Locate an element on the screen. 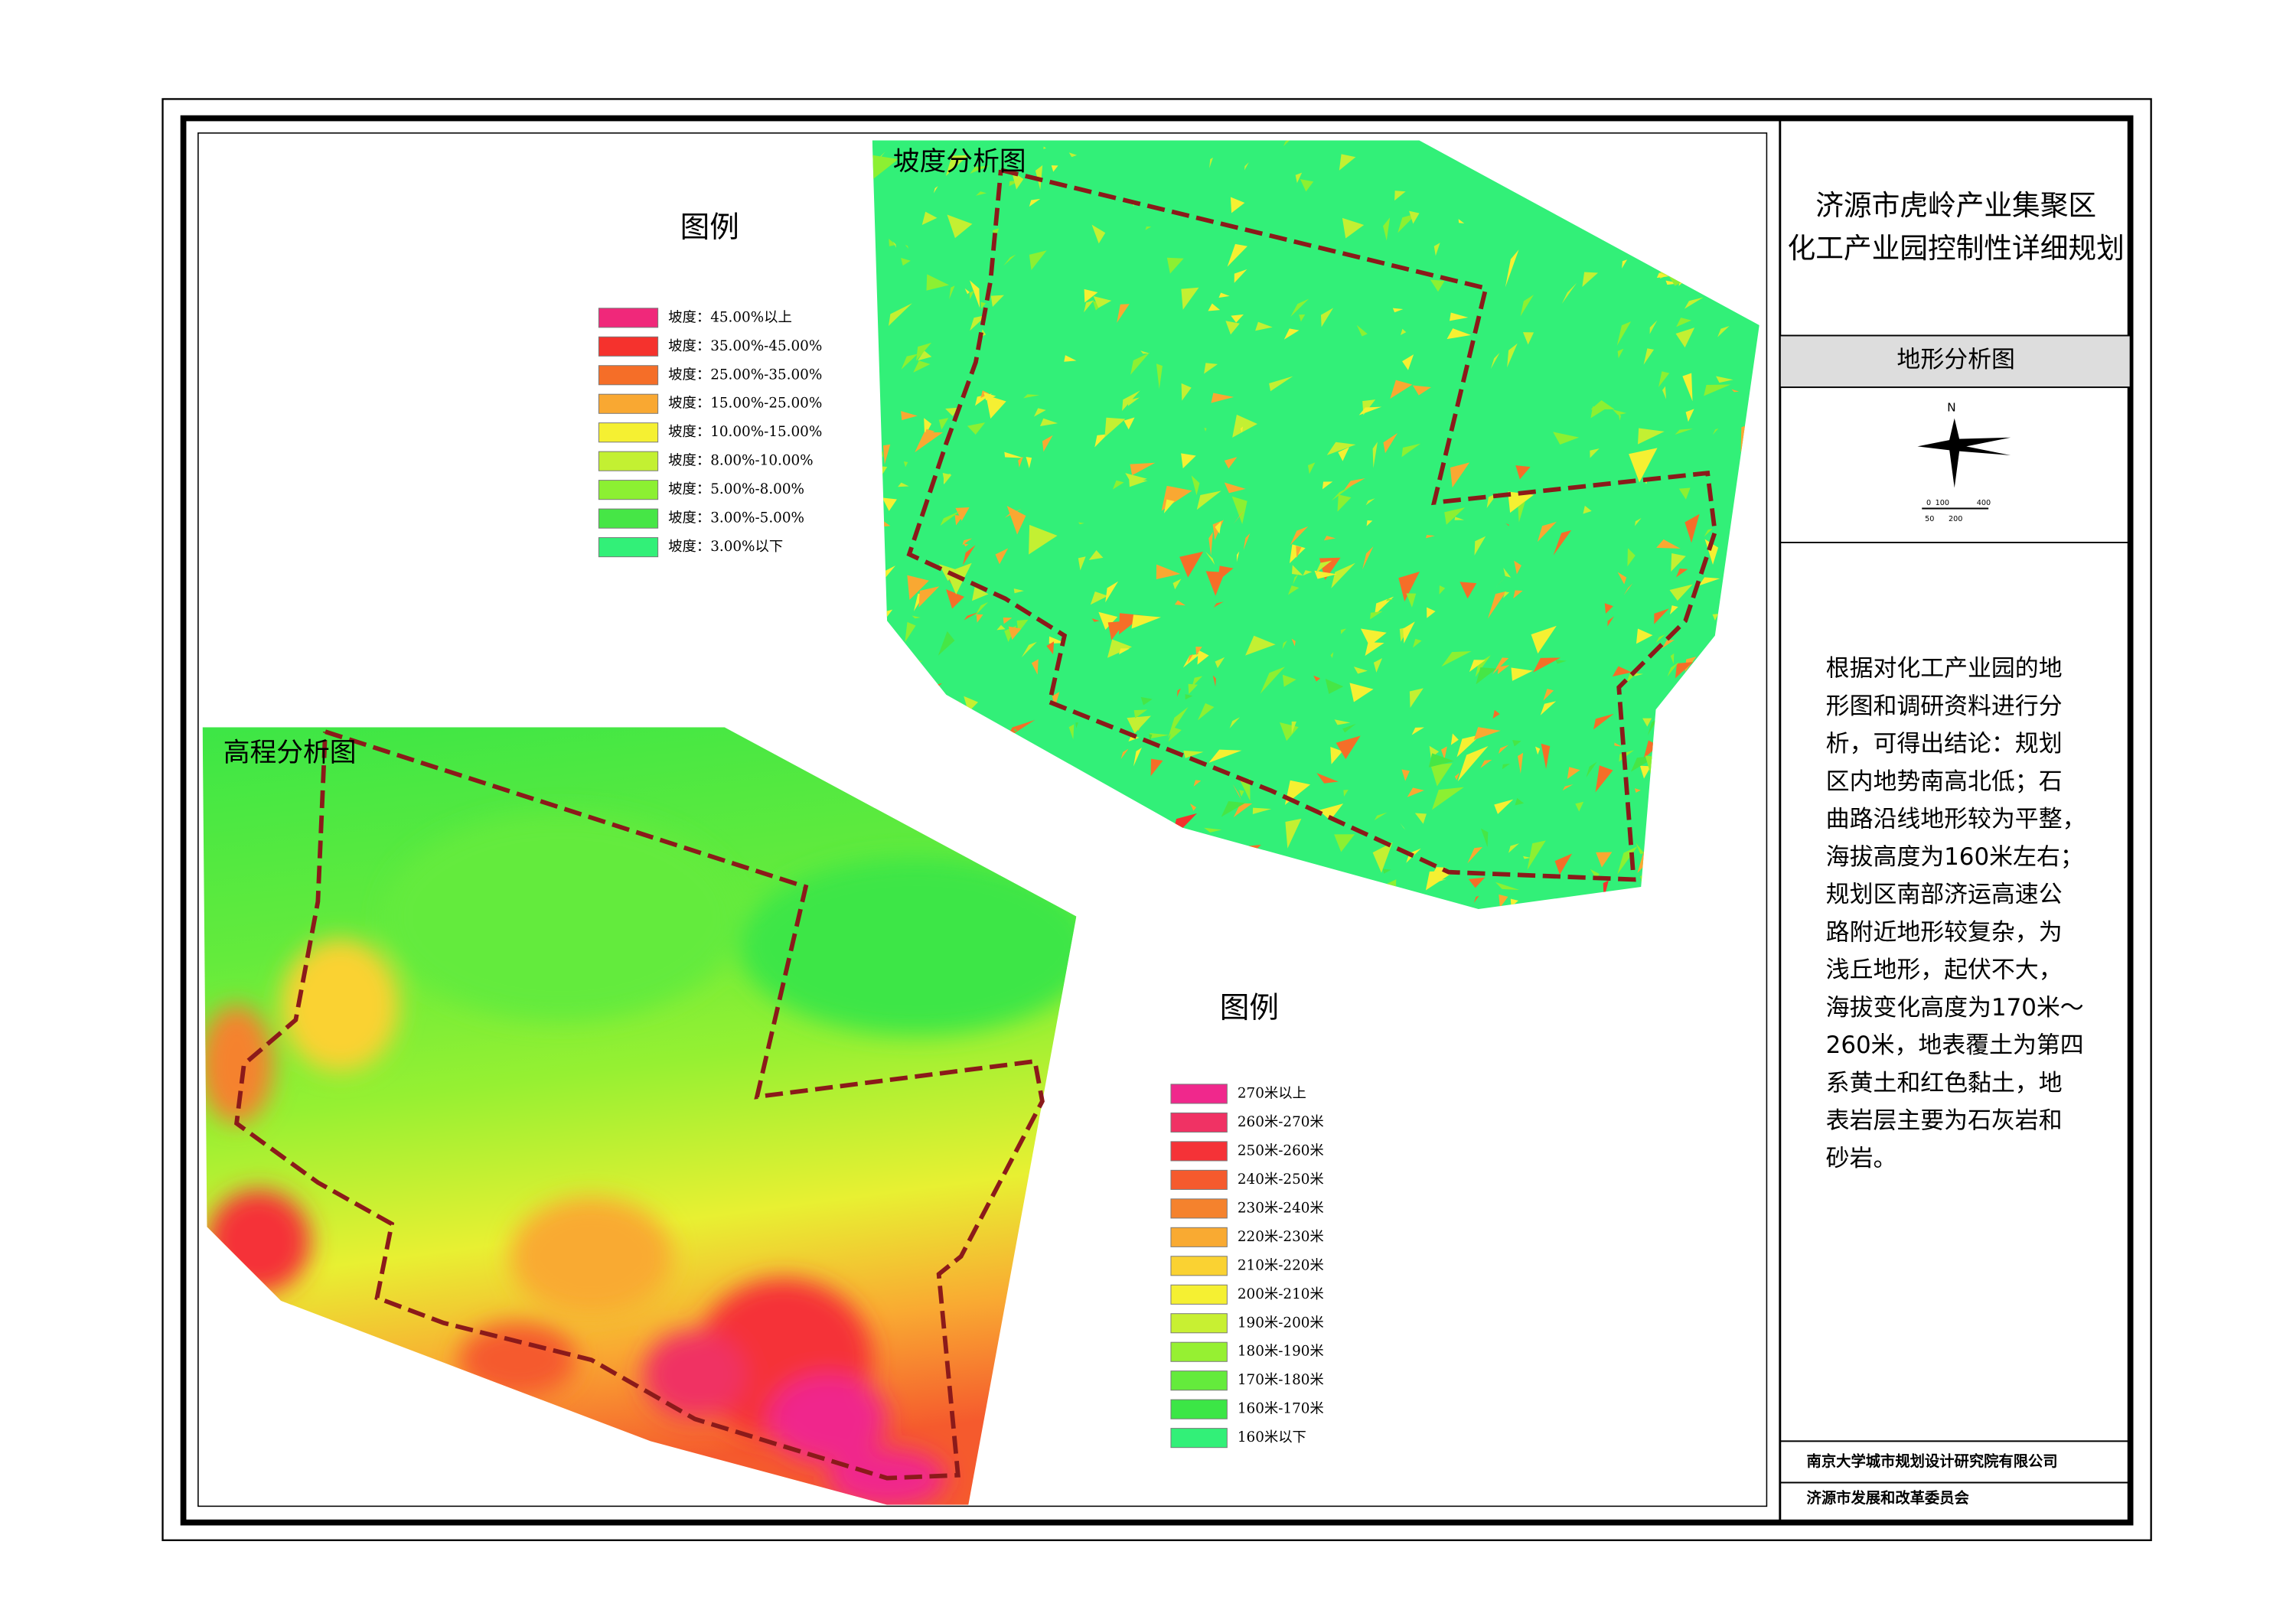  scale-label: 50 is located at coordinates (1929, 519).